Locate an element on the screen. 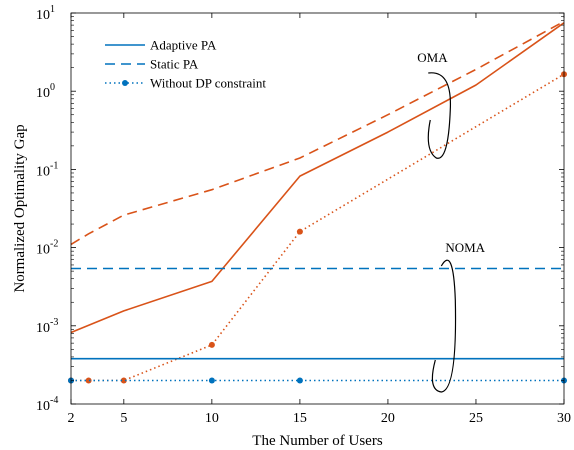  y-tick-label: 10⁻² is located at coordinates (47, 248).